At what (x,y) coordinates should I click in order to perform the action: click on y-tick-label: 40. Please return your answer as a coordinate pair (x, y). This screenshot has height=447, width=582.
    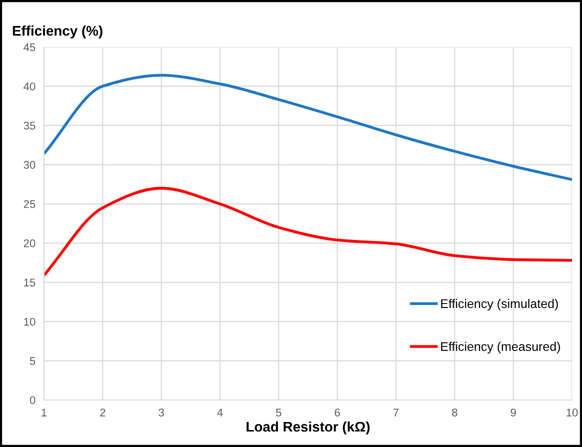
    Looking at the image, I should click on (30, 86).